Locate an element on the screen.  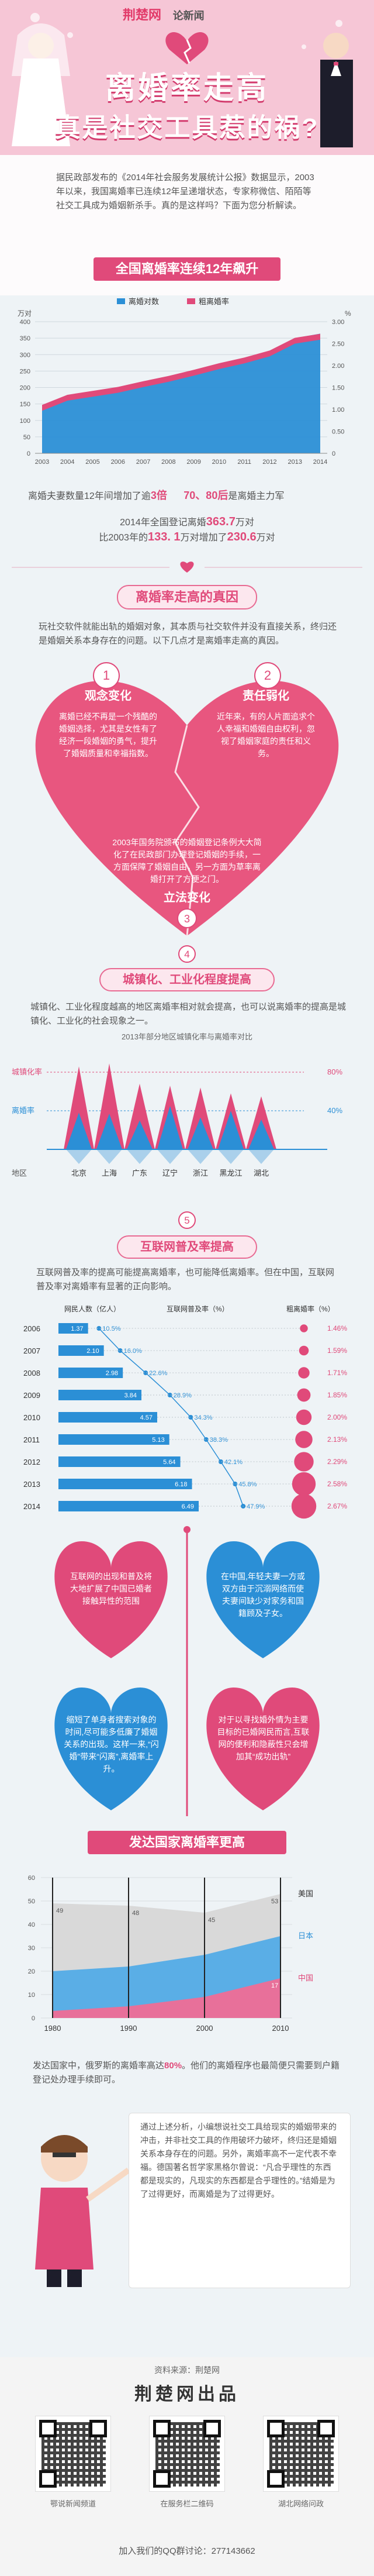
bride-illustration is located at coordinates (41, 84).